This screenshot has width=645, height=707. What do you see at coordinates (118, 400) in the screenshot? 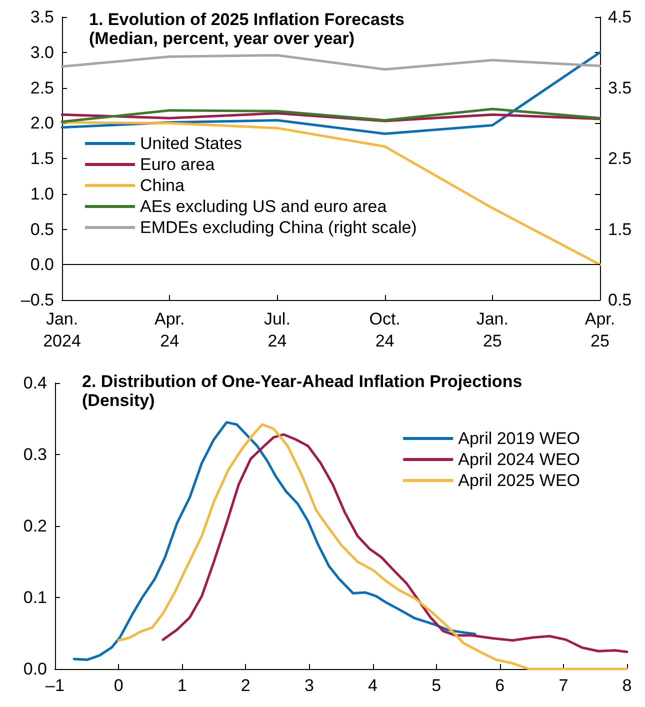
I see `text: (Density)` at bounding box center [118, 400].